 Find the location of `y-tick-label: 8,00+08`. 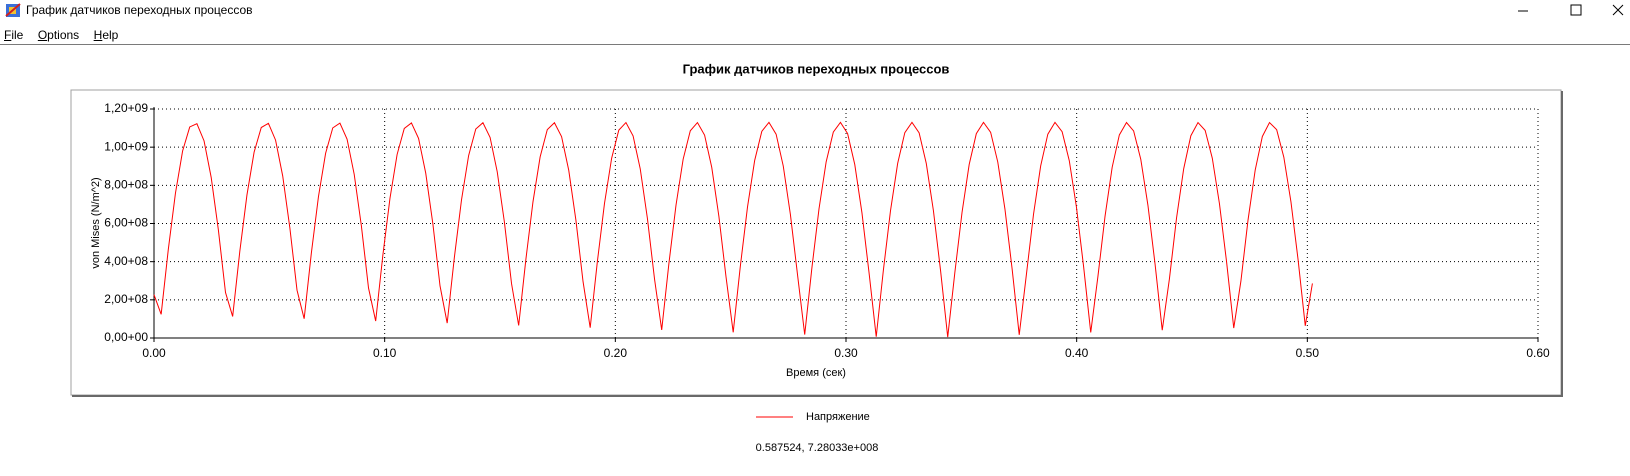

y-tick-label: 8,00+08 is located at coordinates (126, 185).